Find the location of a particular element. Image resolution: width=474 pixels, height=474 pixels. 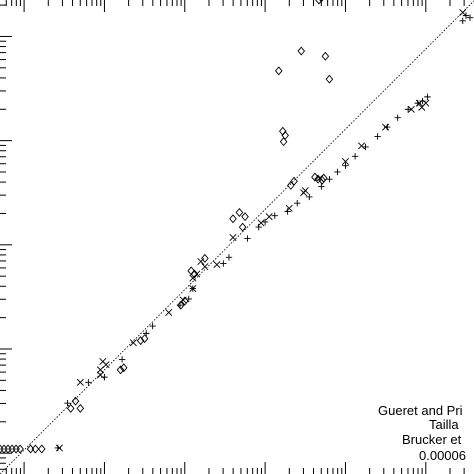

legend-label-2: Brucker et is located at coordinates (432, 439).